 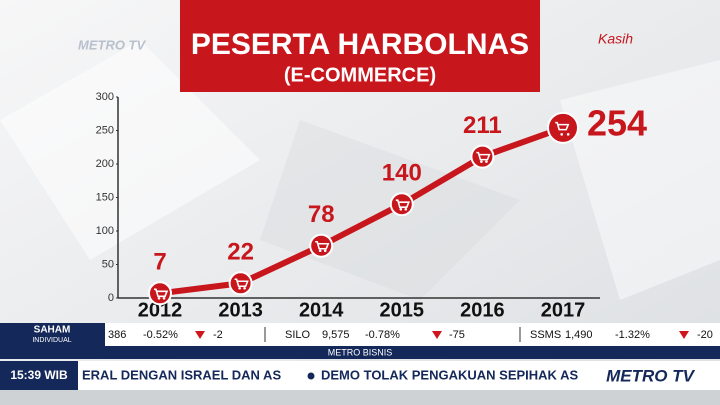 I want to click on data-label: 254, so click(x=617, y=122).